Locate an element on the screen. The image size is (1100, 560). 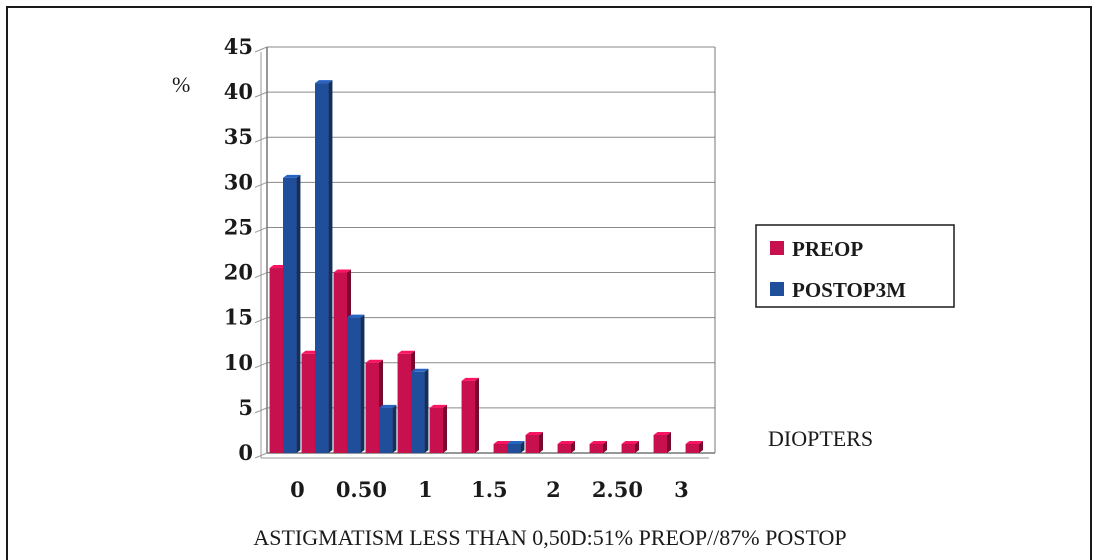
y-tick-label: 35 is located at coordinates (238, 136).